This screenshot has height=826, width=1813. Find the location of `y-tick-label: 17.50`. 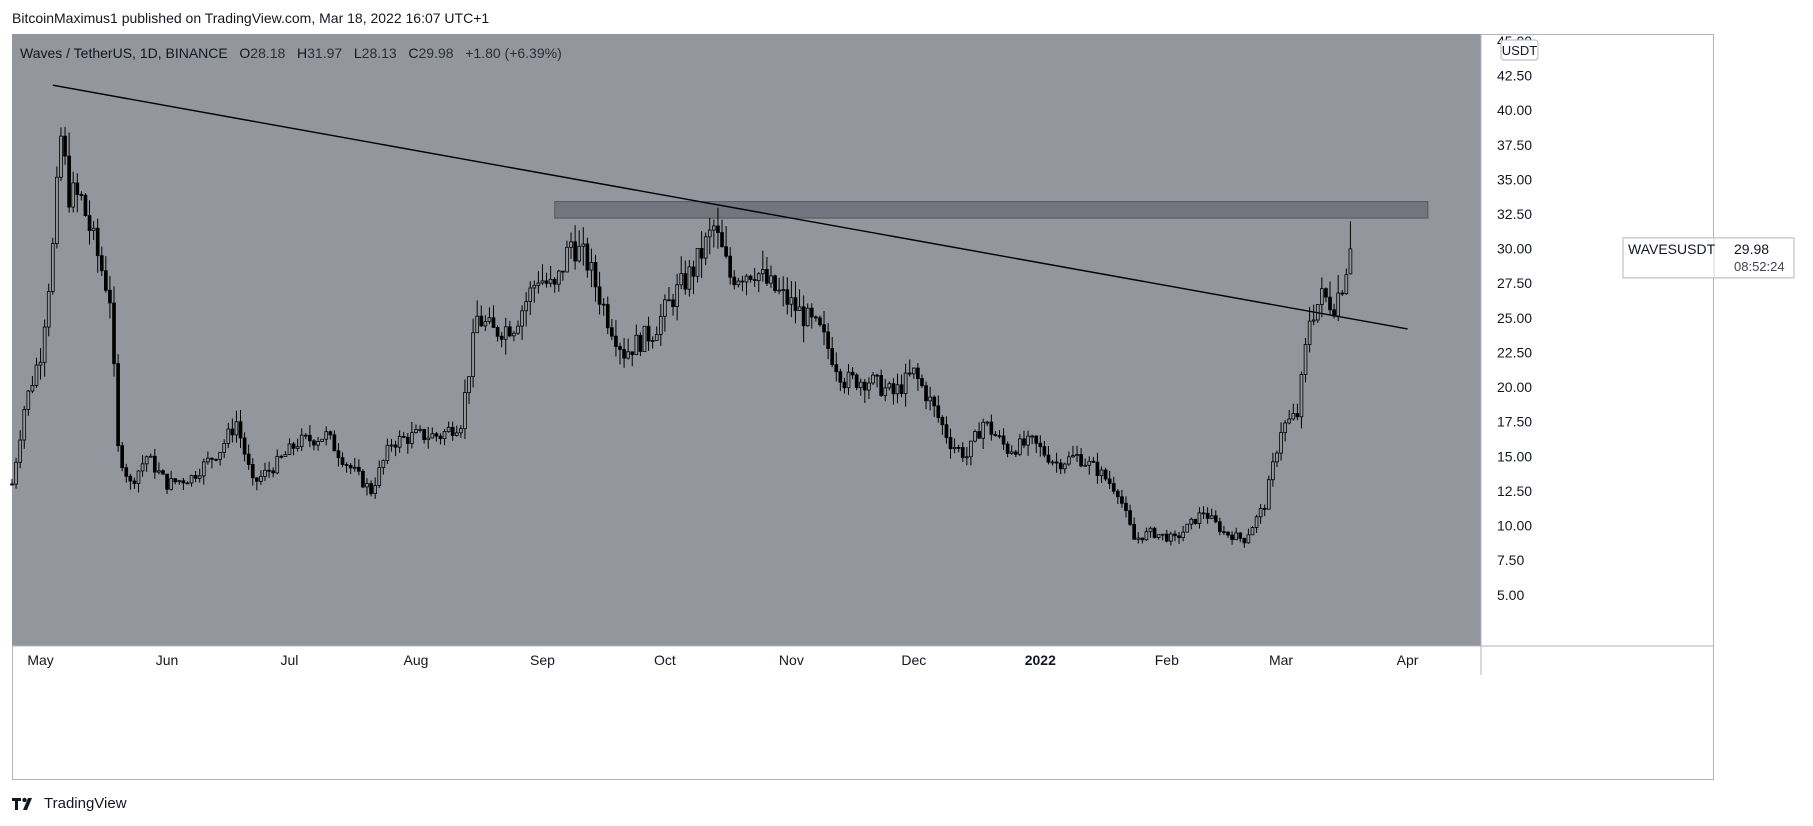

y-tick-label: 17.50 is located at coordinates (1514, 422).